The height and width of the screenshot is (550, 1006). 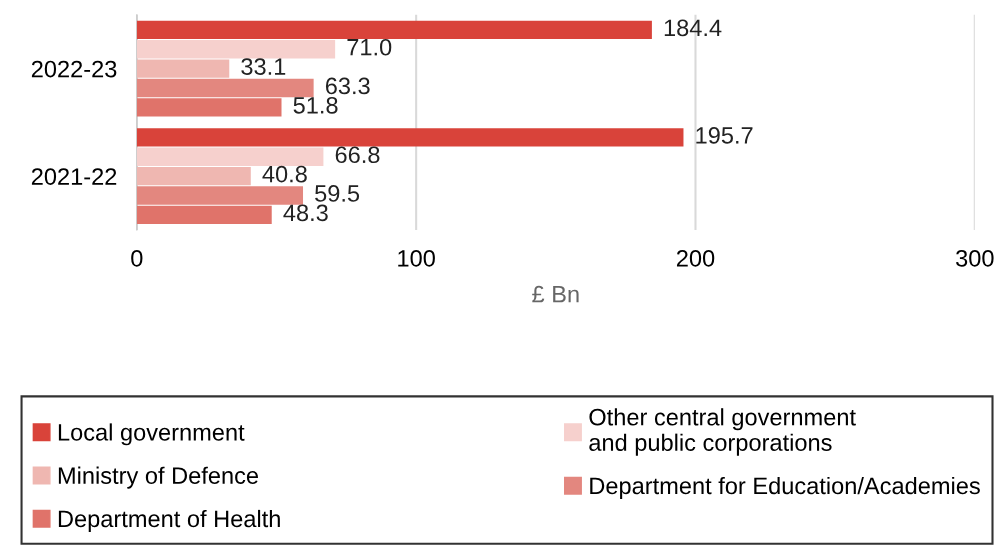 I want to click on x-tick-label: 100, so click(x=416, y=258).